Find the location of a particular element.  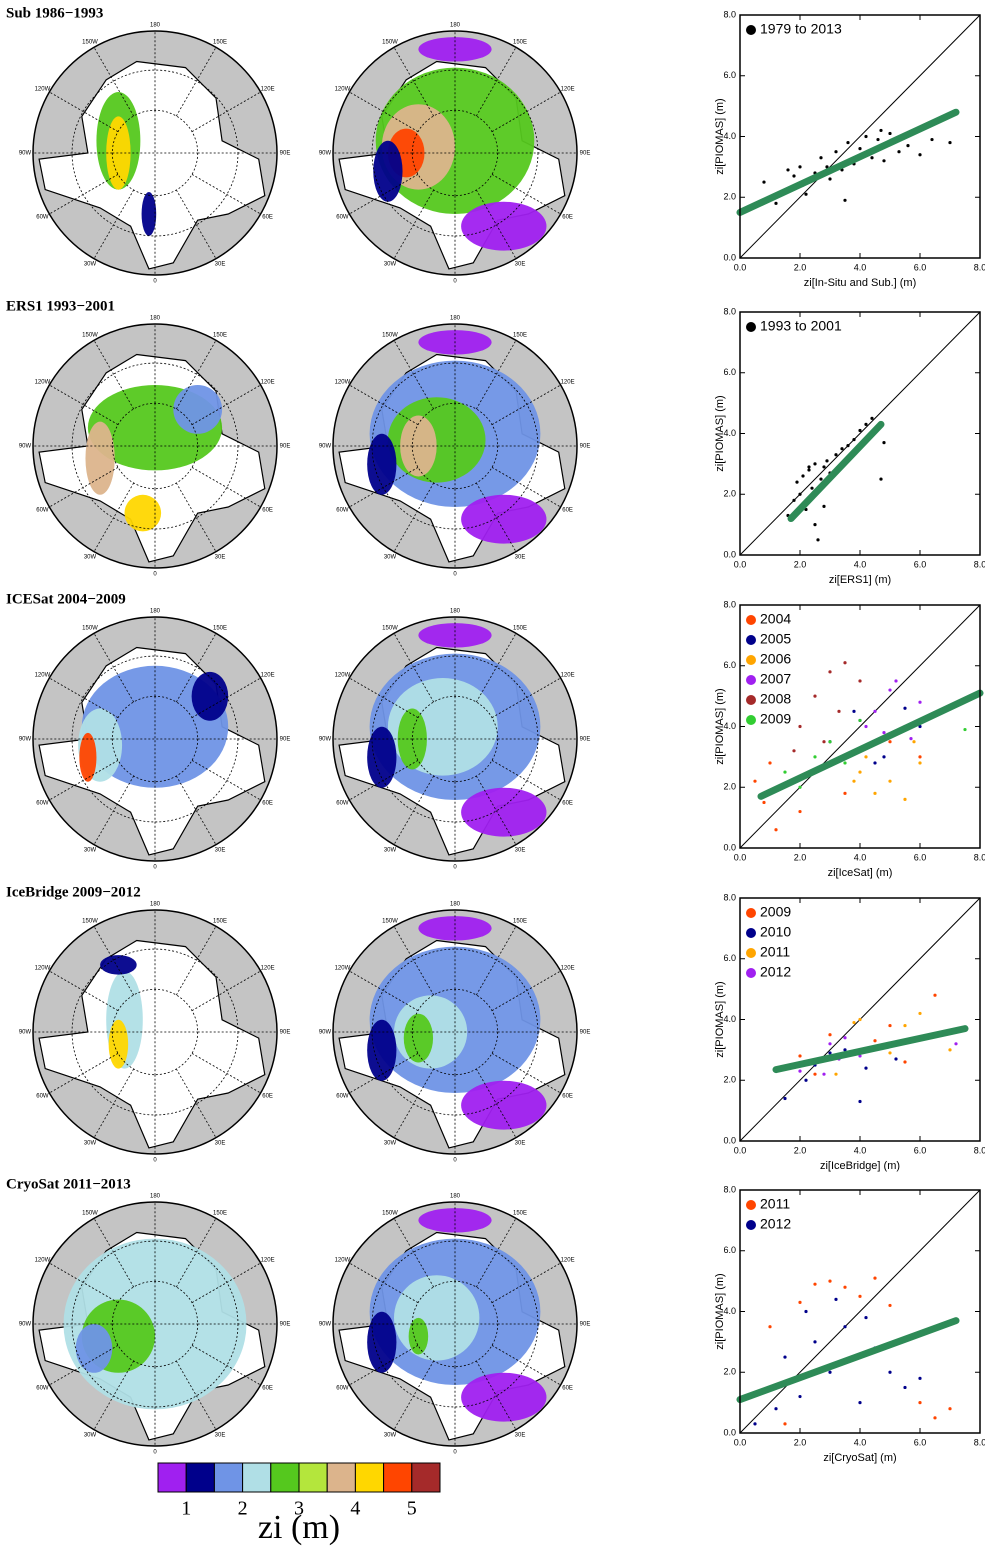

legend-label: 1993 to 2001 is located at coordinates (801, 326).